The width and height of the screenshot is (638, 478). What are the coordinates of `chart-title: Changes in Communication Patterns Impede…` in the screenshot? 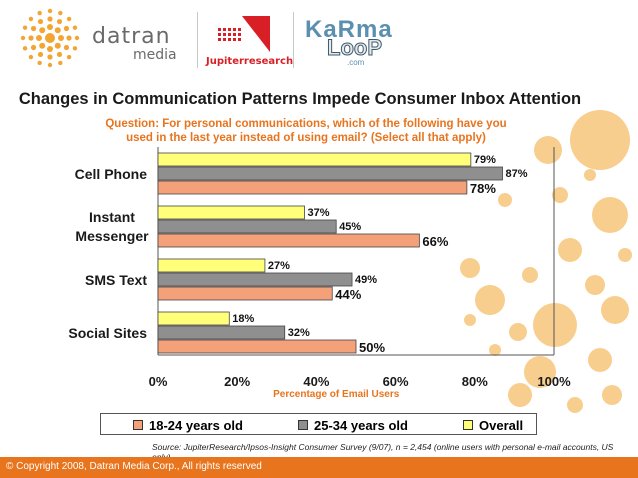 It's located at (300, 99).